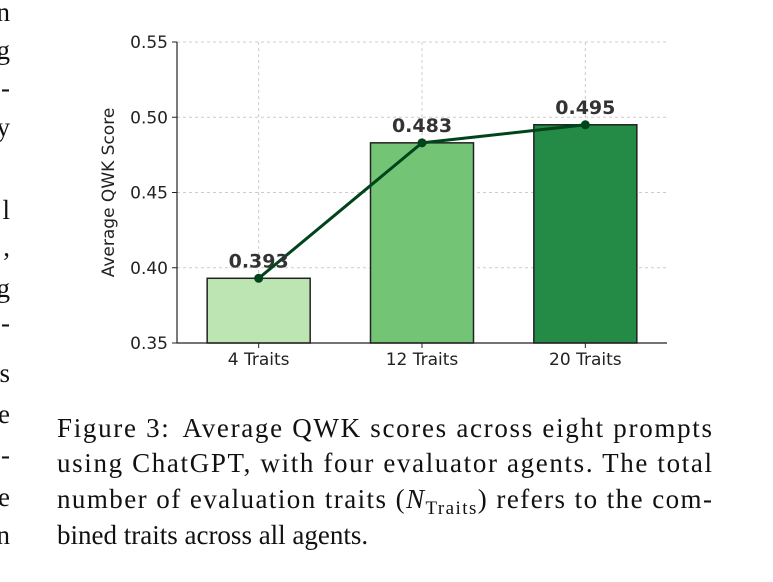 Image resolution: width=773 pixels, height=582 pixels. I want to click on margin-fragment: ,, so click(6, 247).